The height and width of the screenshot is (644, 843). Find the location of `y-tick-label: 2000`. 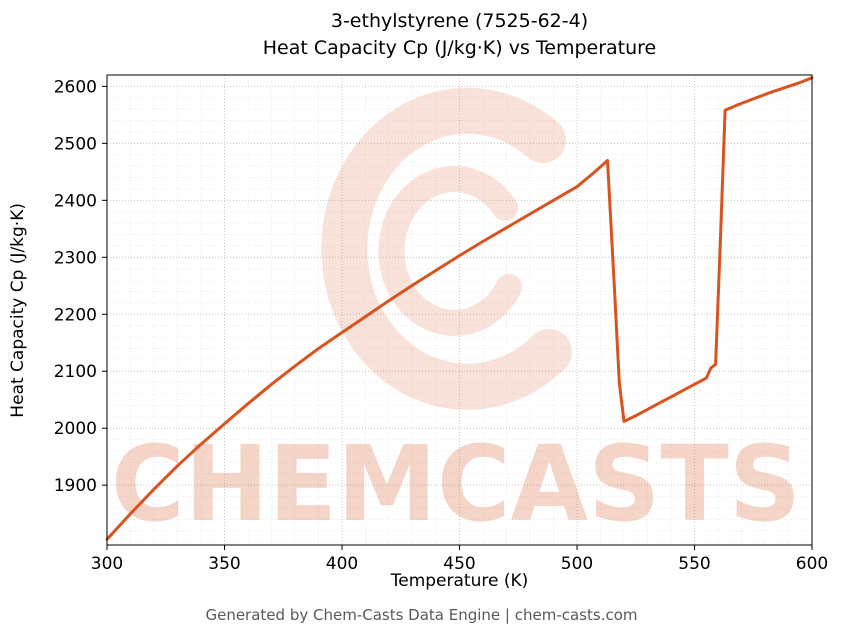

y-tick-label: 2000 is located at coordinates (75, 429).